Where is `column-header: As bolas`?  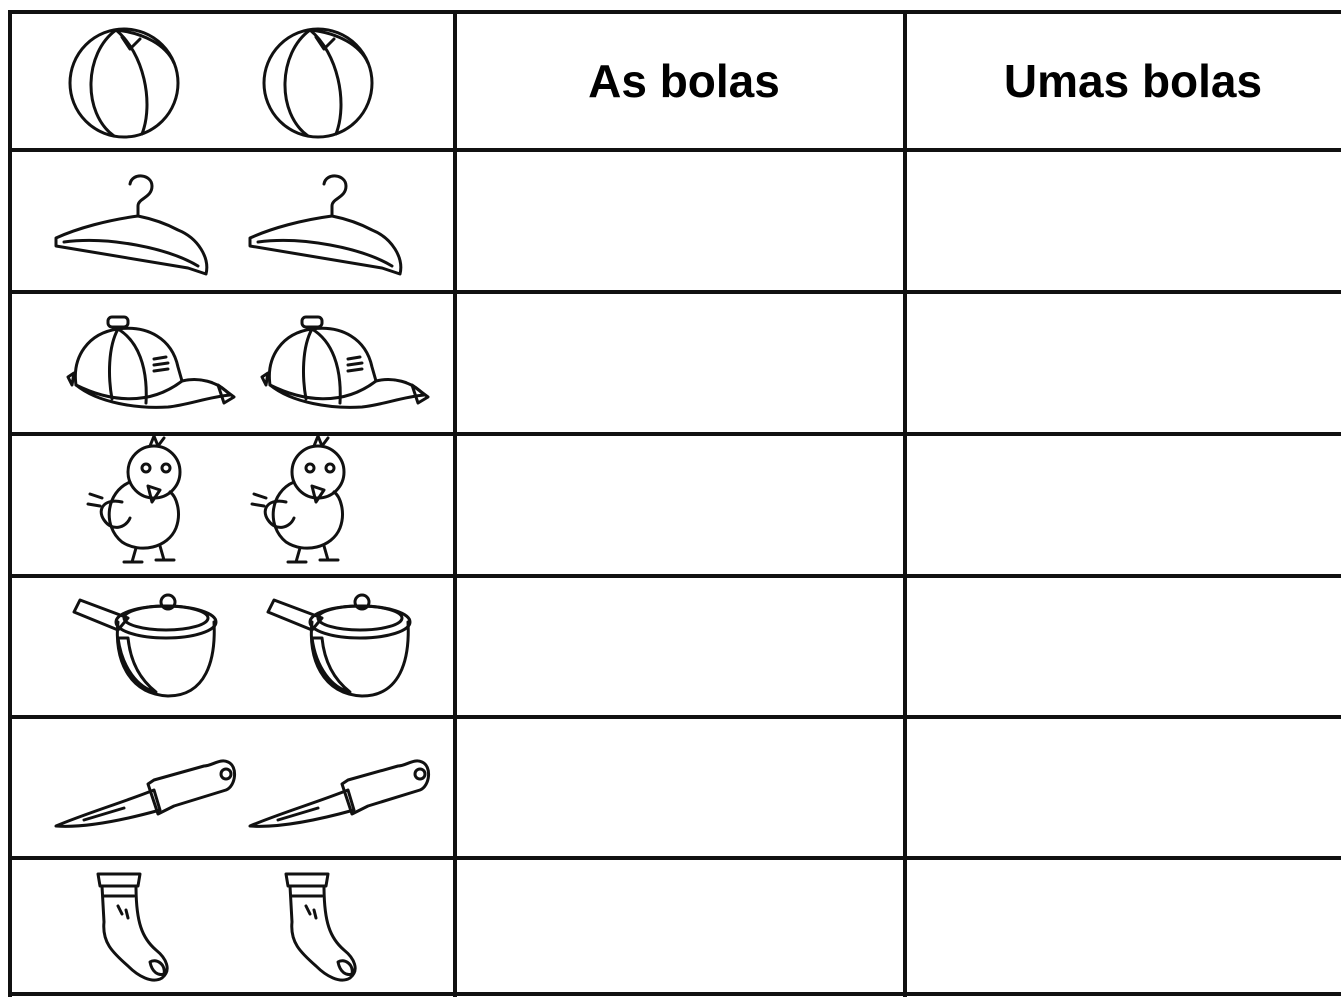
column-header: As bolas is located at coordinates (684, 81).